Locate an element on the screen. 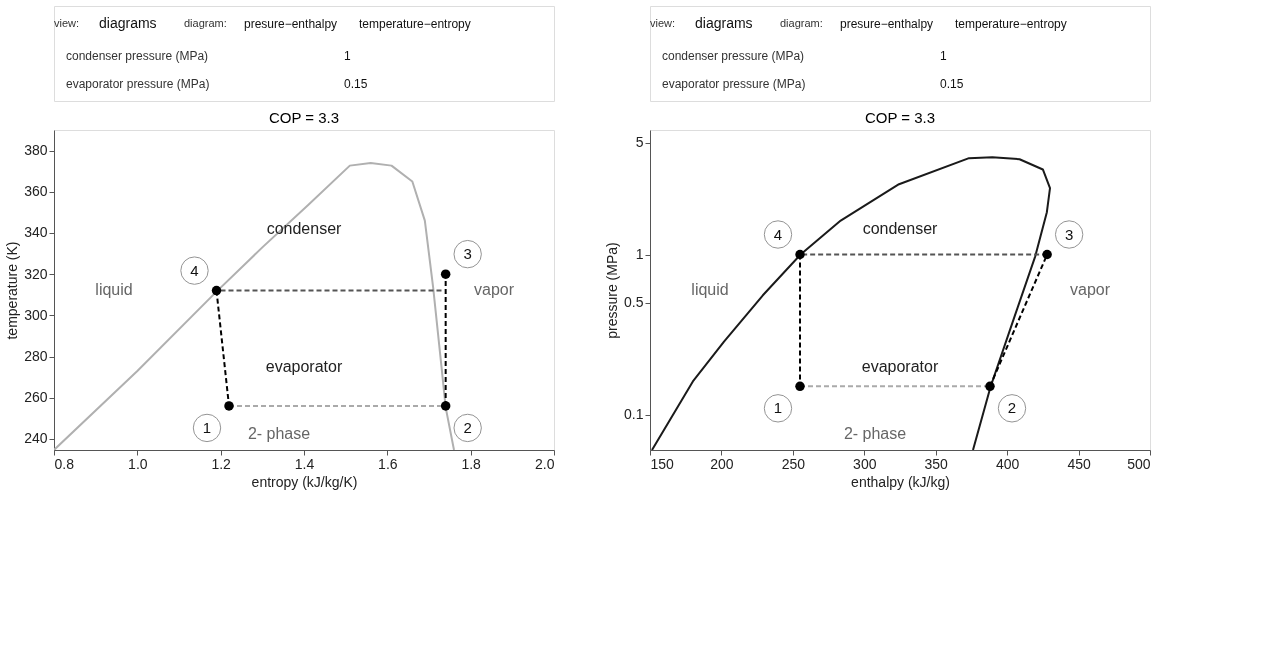 Image resolution: width=1263 pixels, height=659 pixels. y-axis-title: temperature (K) is located at coordinates (12, 290).